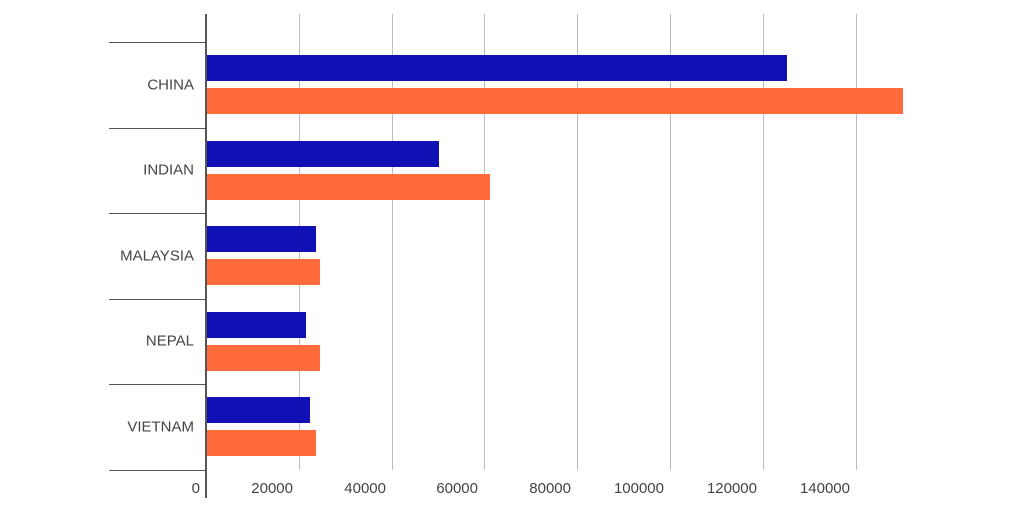 This screenshot has height=512, width=1024. Describe the element at coordinates (206, 256) in the screenshot. I see `y-axis-line` at that location.